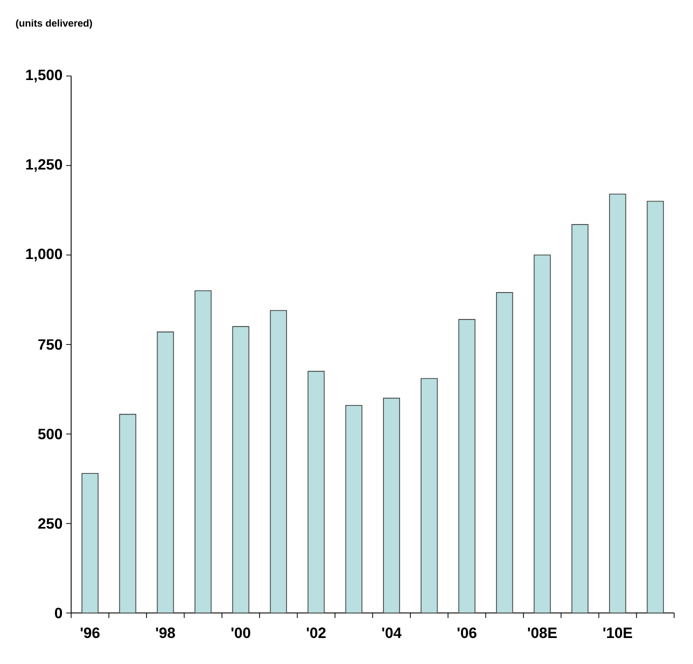  Describe the element at coordinates (44, 255) in the screenshot. I see `y-tick-label: 1,000` at that location.